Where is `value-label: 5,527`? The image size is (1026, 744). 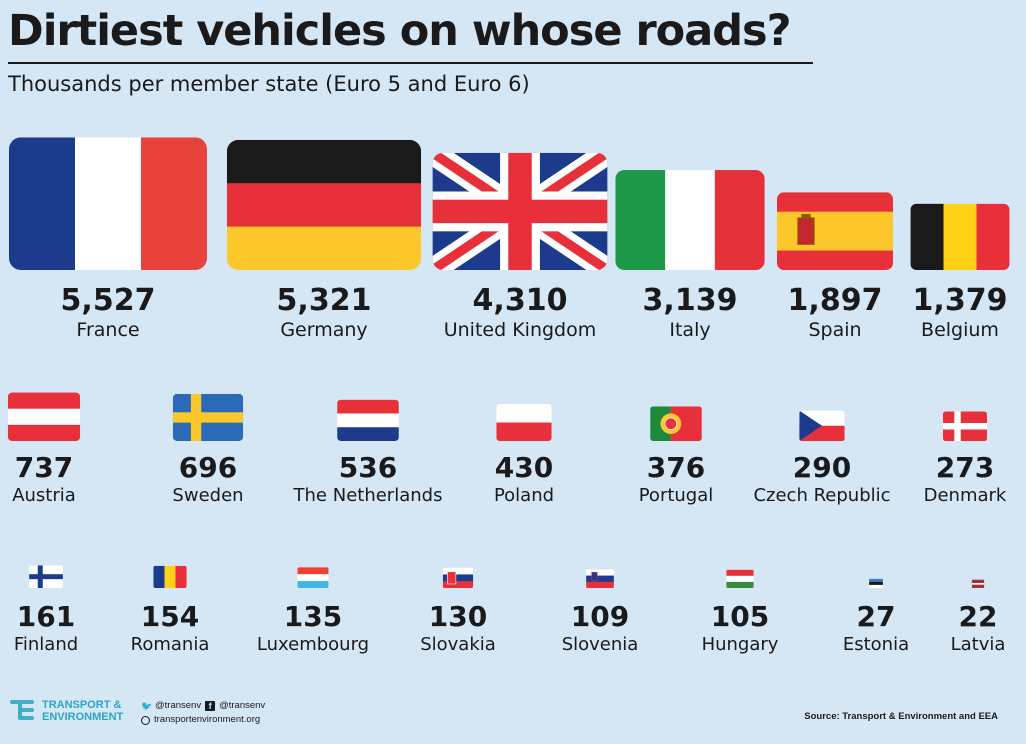 value-label: 5,527 is located at coordinates (108, 300).